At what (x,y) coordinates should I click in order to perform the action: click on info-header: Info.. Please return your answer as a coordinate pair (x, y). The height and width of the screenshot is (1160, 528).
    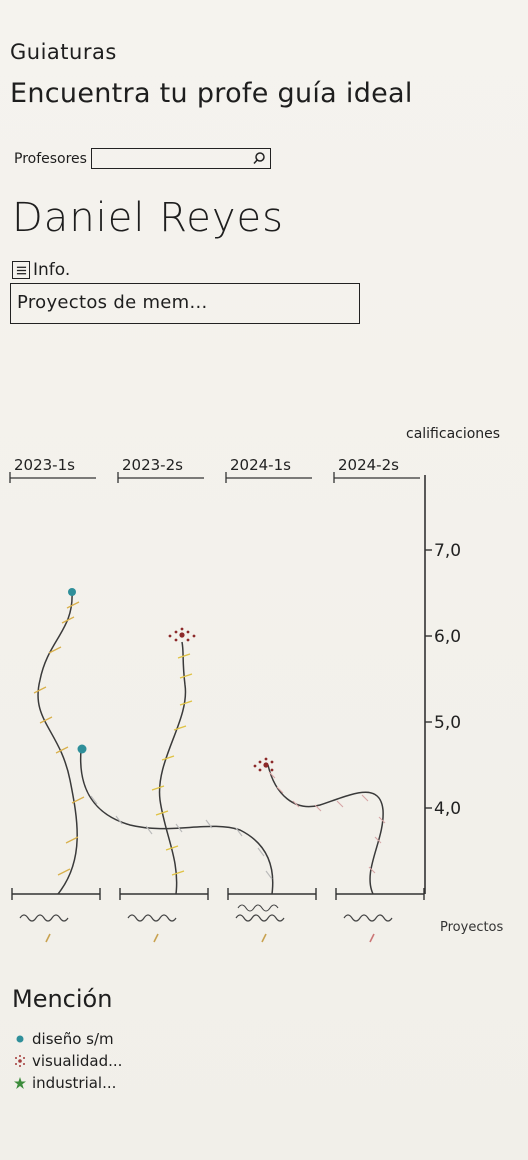
    Looking at the image, I should click on (41, 270).